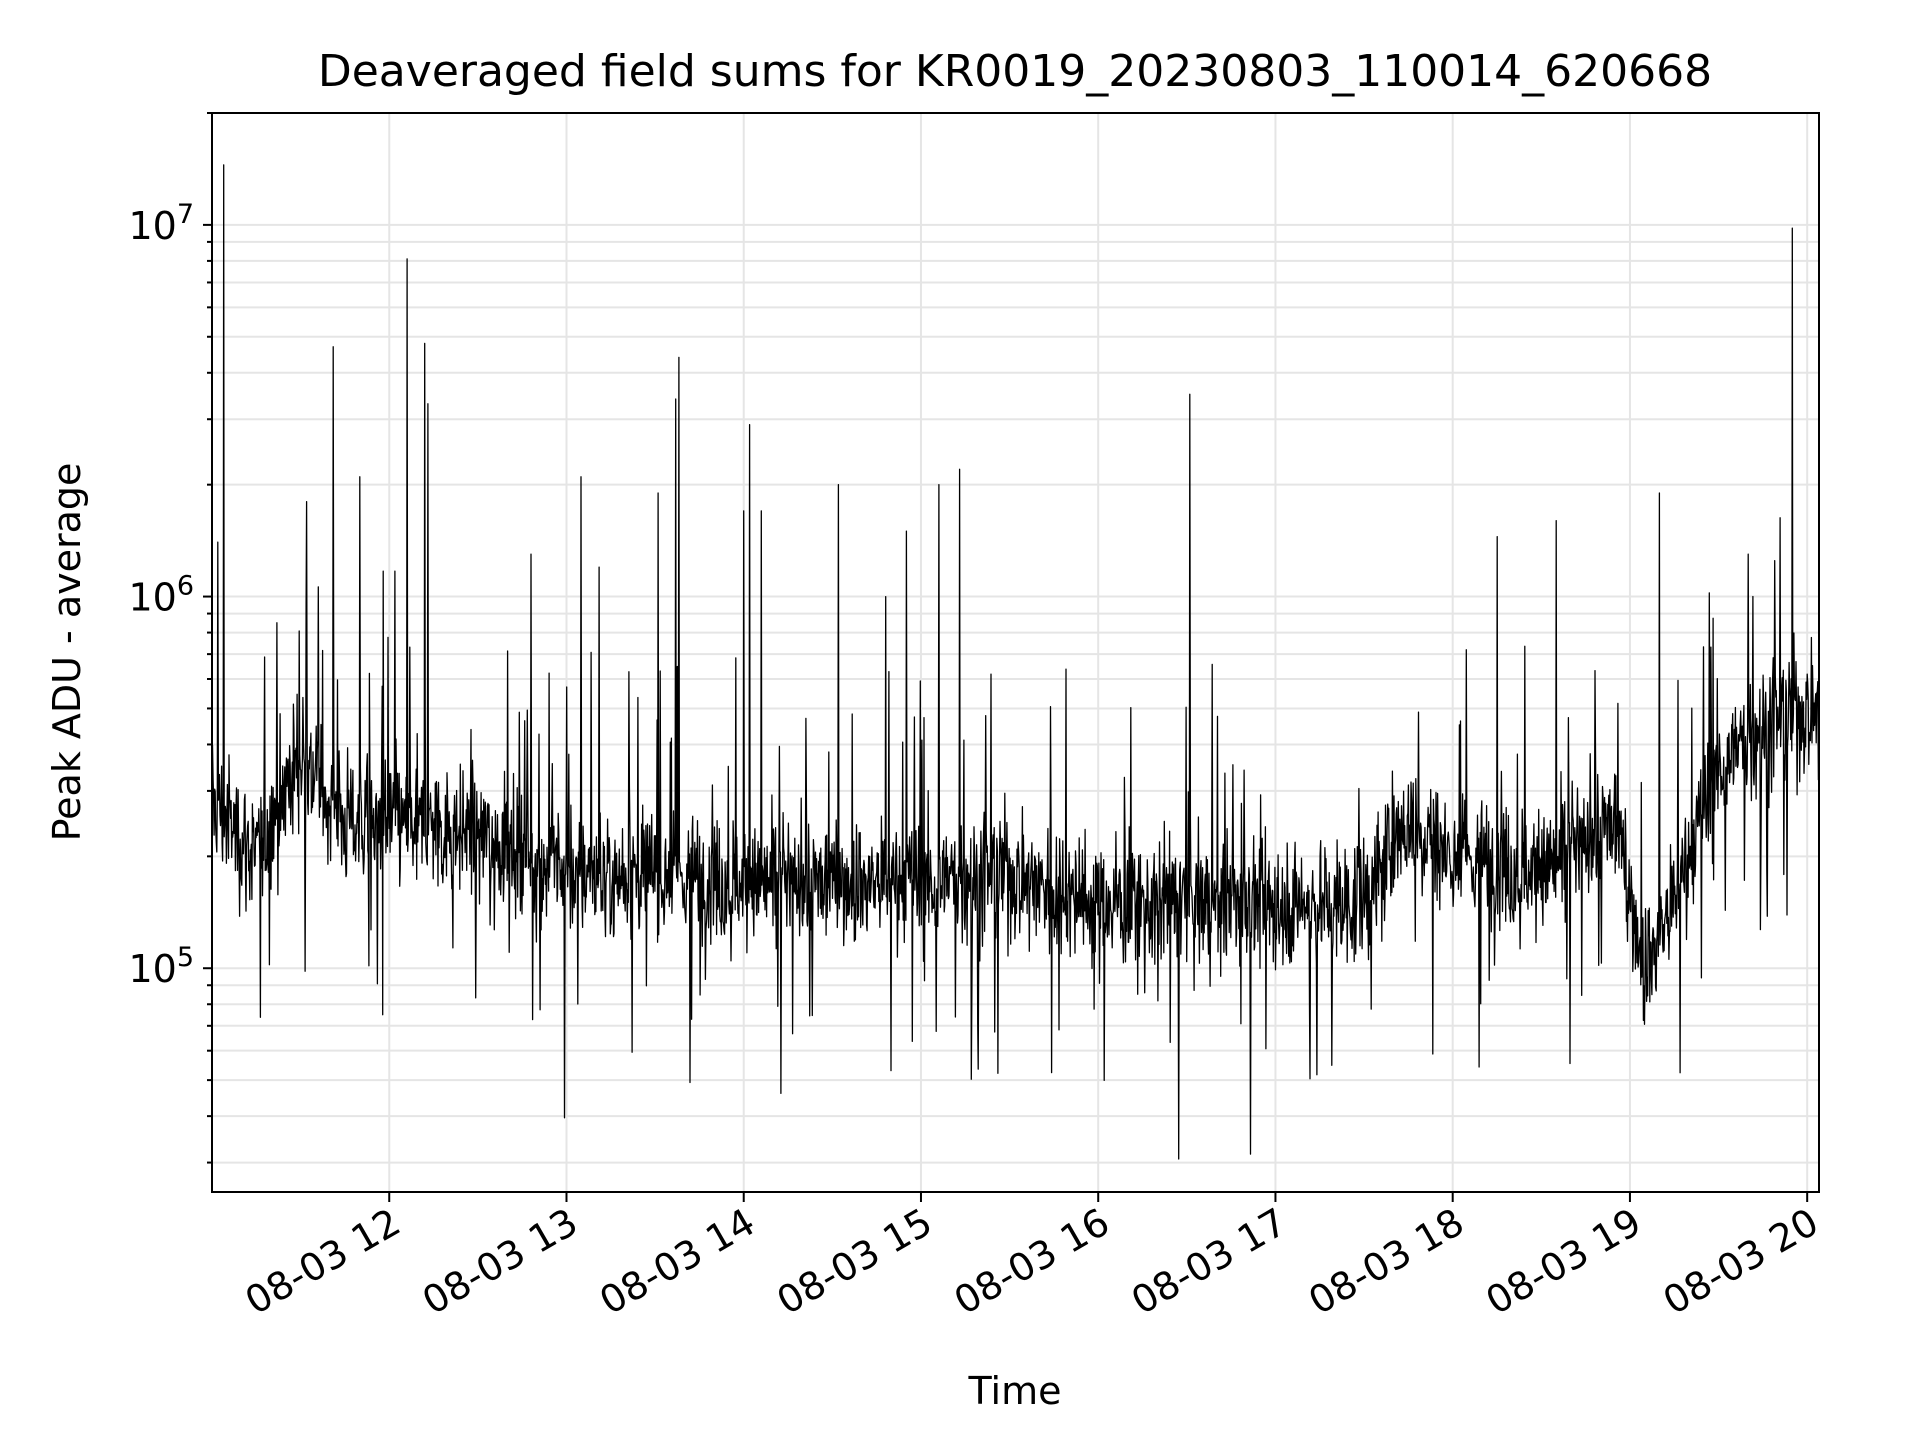 This screenshot has height=1445, width=1920. What do you see at coordinates (161, 595) in the screenshot?
I see `y-tick-label: 106` at bounding box center [161, 595].